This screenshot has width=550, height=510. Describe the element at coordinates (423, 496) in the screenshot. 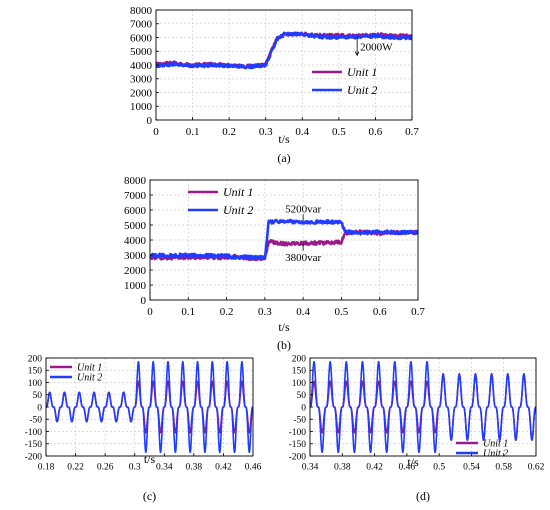

I see `panel-label: (d)` at that location.